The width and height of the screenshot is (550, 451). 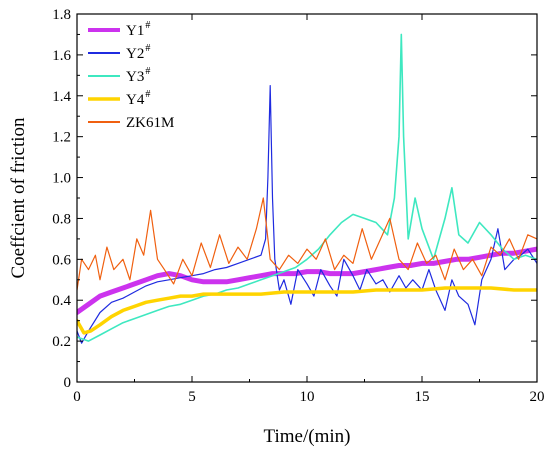 What do you see at coordinates (138, 29) in the screenshot?
I see `legend-label-y1: Y1#` at bounding box center [138, 29].